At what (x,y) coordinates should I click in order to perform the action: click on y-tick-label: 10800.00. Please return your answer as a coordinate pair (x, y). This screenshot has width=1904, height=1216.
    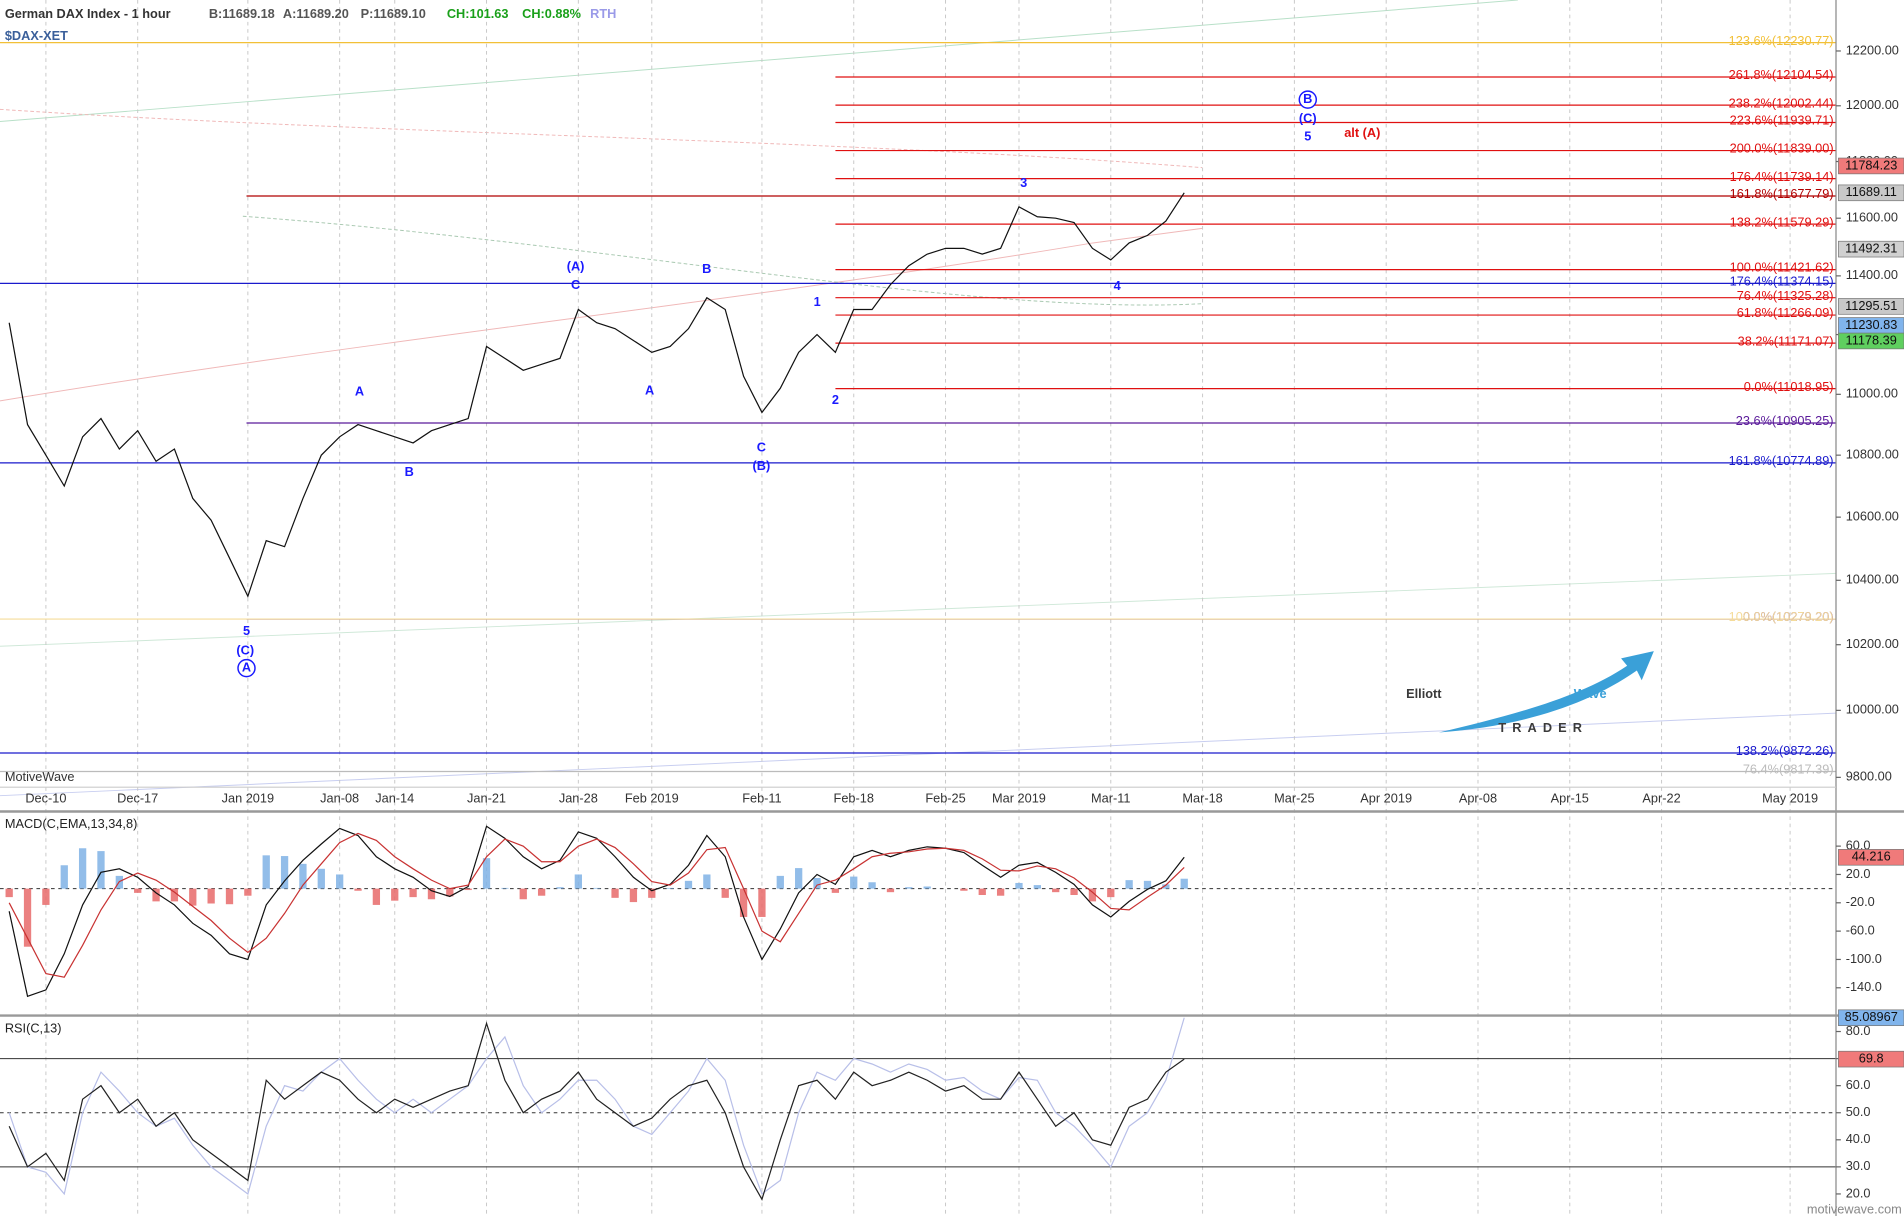
    Looking at the image, I should click on (1872, 454).